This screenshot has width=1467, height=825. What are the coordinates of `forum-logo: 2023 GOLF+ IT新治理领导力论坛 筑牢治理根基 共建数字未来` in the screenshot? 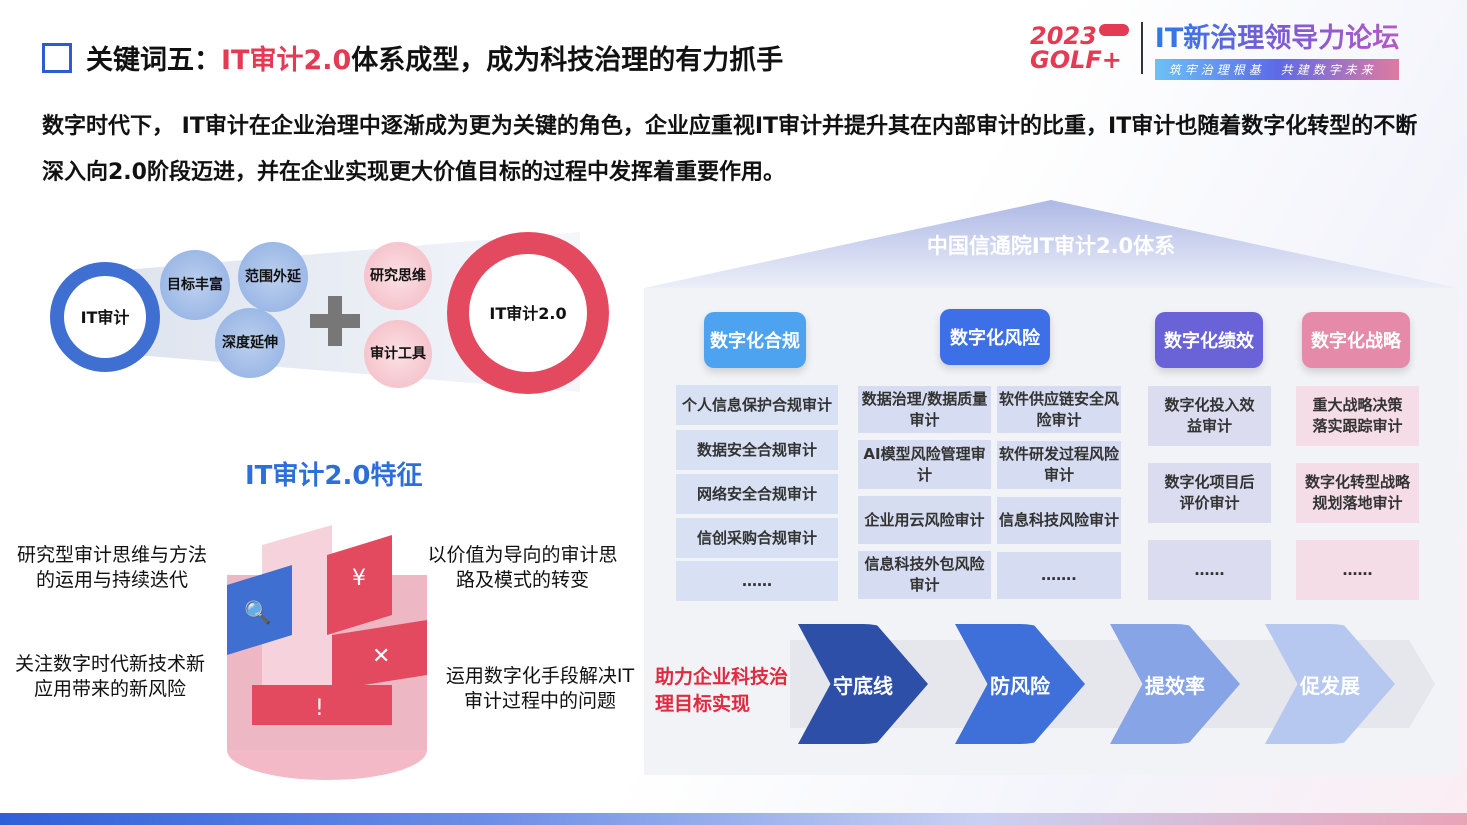 It's located at (1215, 48).